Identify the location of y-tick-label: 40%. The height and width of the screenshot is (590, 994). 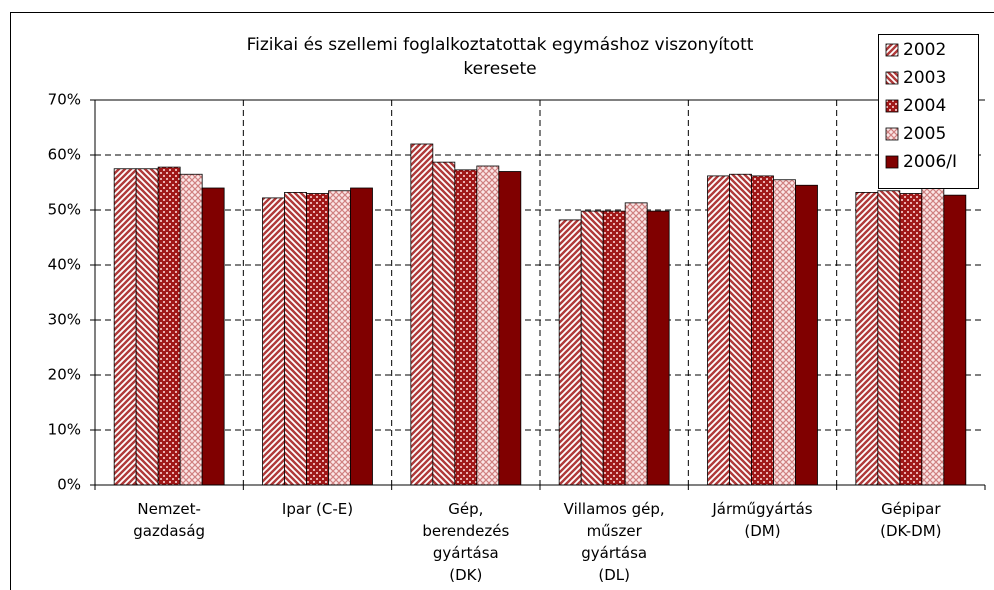
(64, 265).